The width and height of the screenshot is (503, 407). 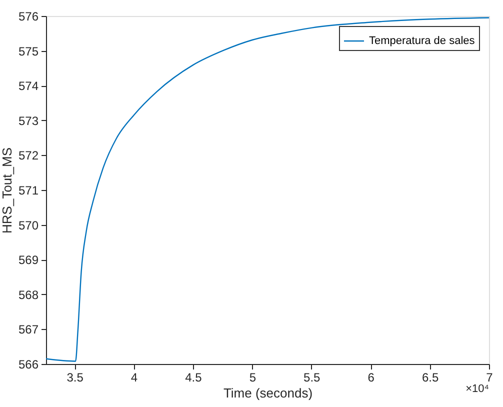 I want to click on y-tick-label: 573, so click(x=28, y=121).